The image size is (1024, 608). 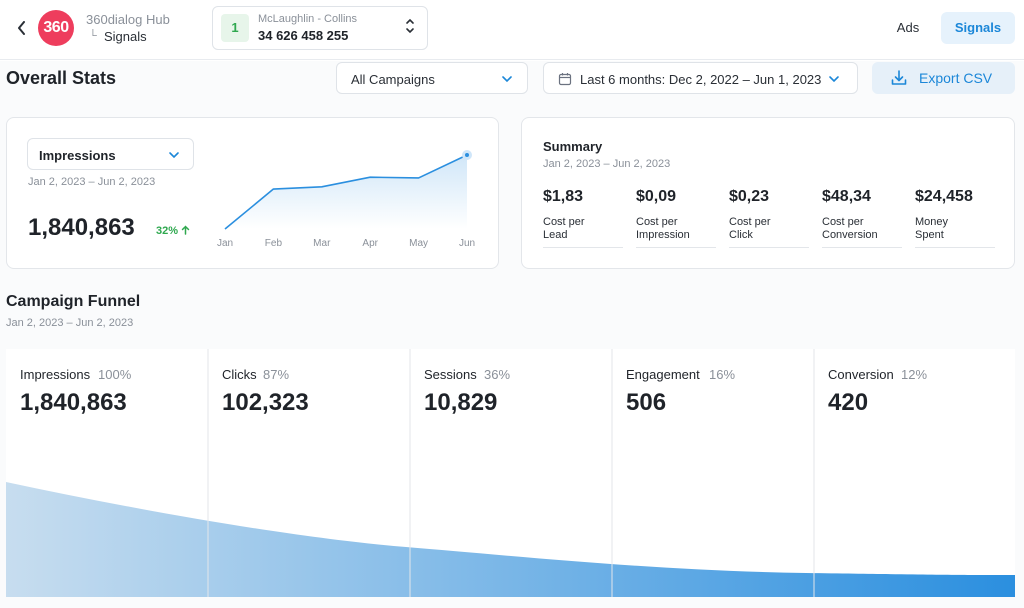 What do you see at coordinates (564, 228) in the screenshot?
I see `summary-label: Cost per Lead` at bounding box center [564, 228].